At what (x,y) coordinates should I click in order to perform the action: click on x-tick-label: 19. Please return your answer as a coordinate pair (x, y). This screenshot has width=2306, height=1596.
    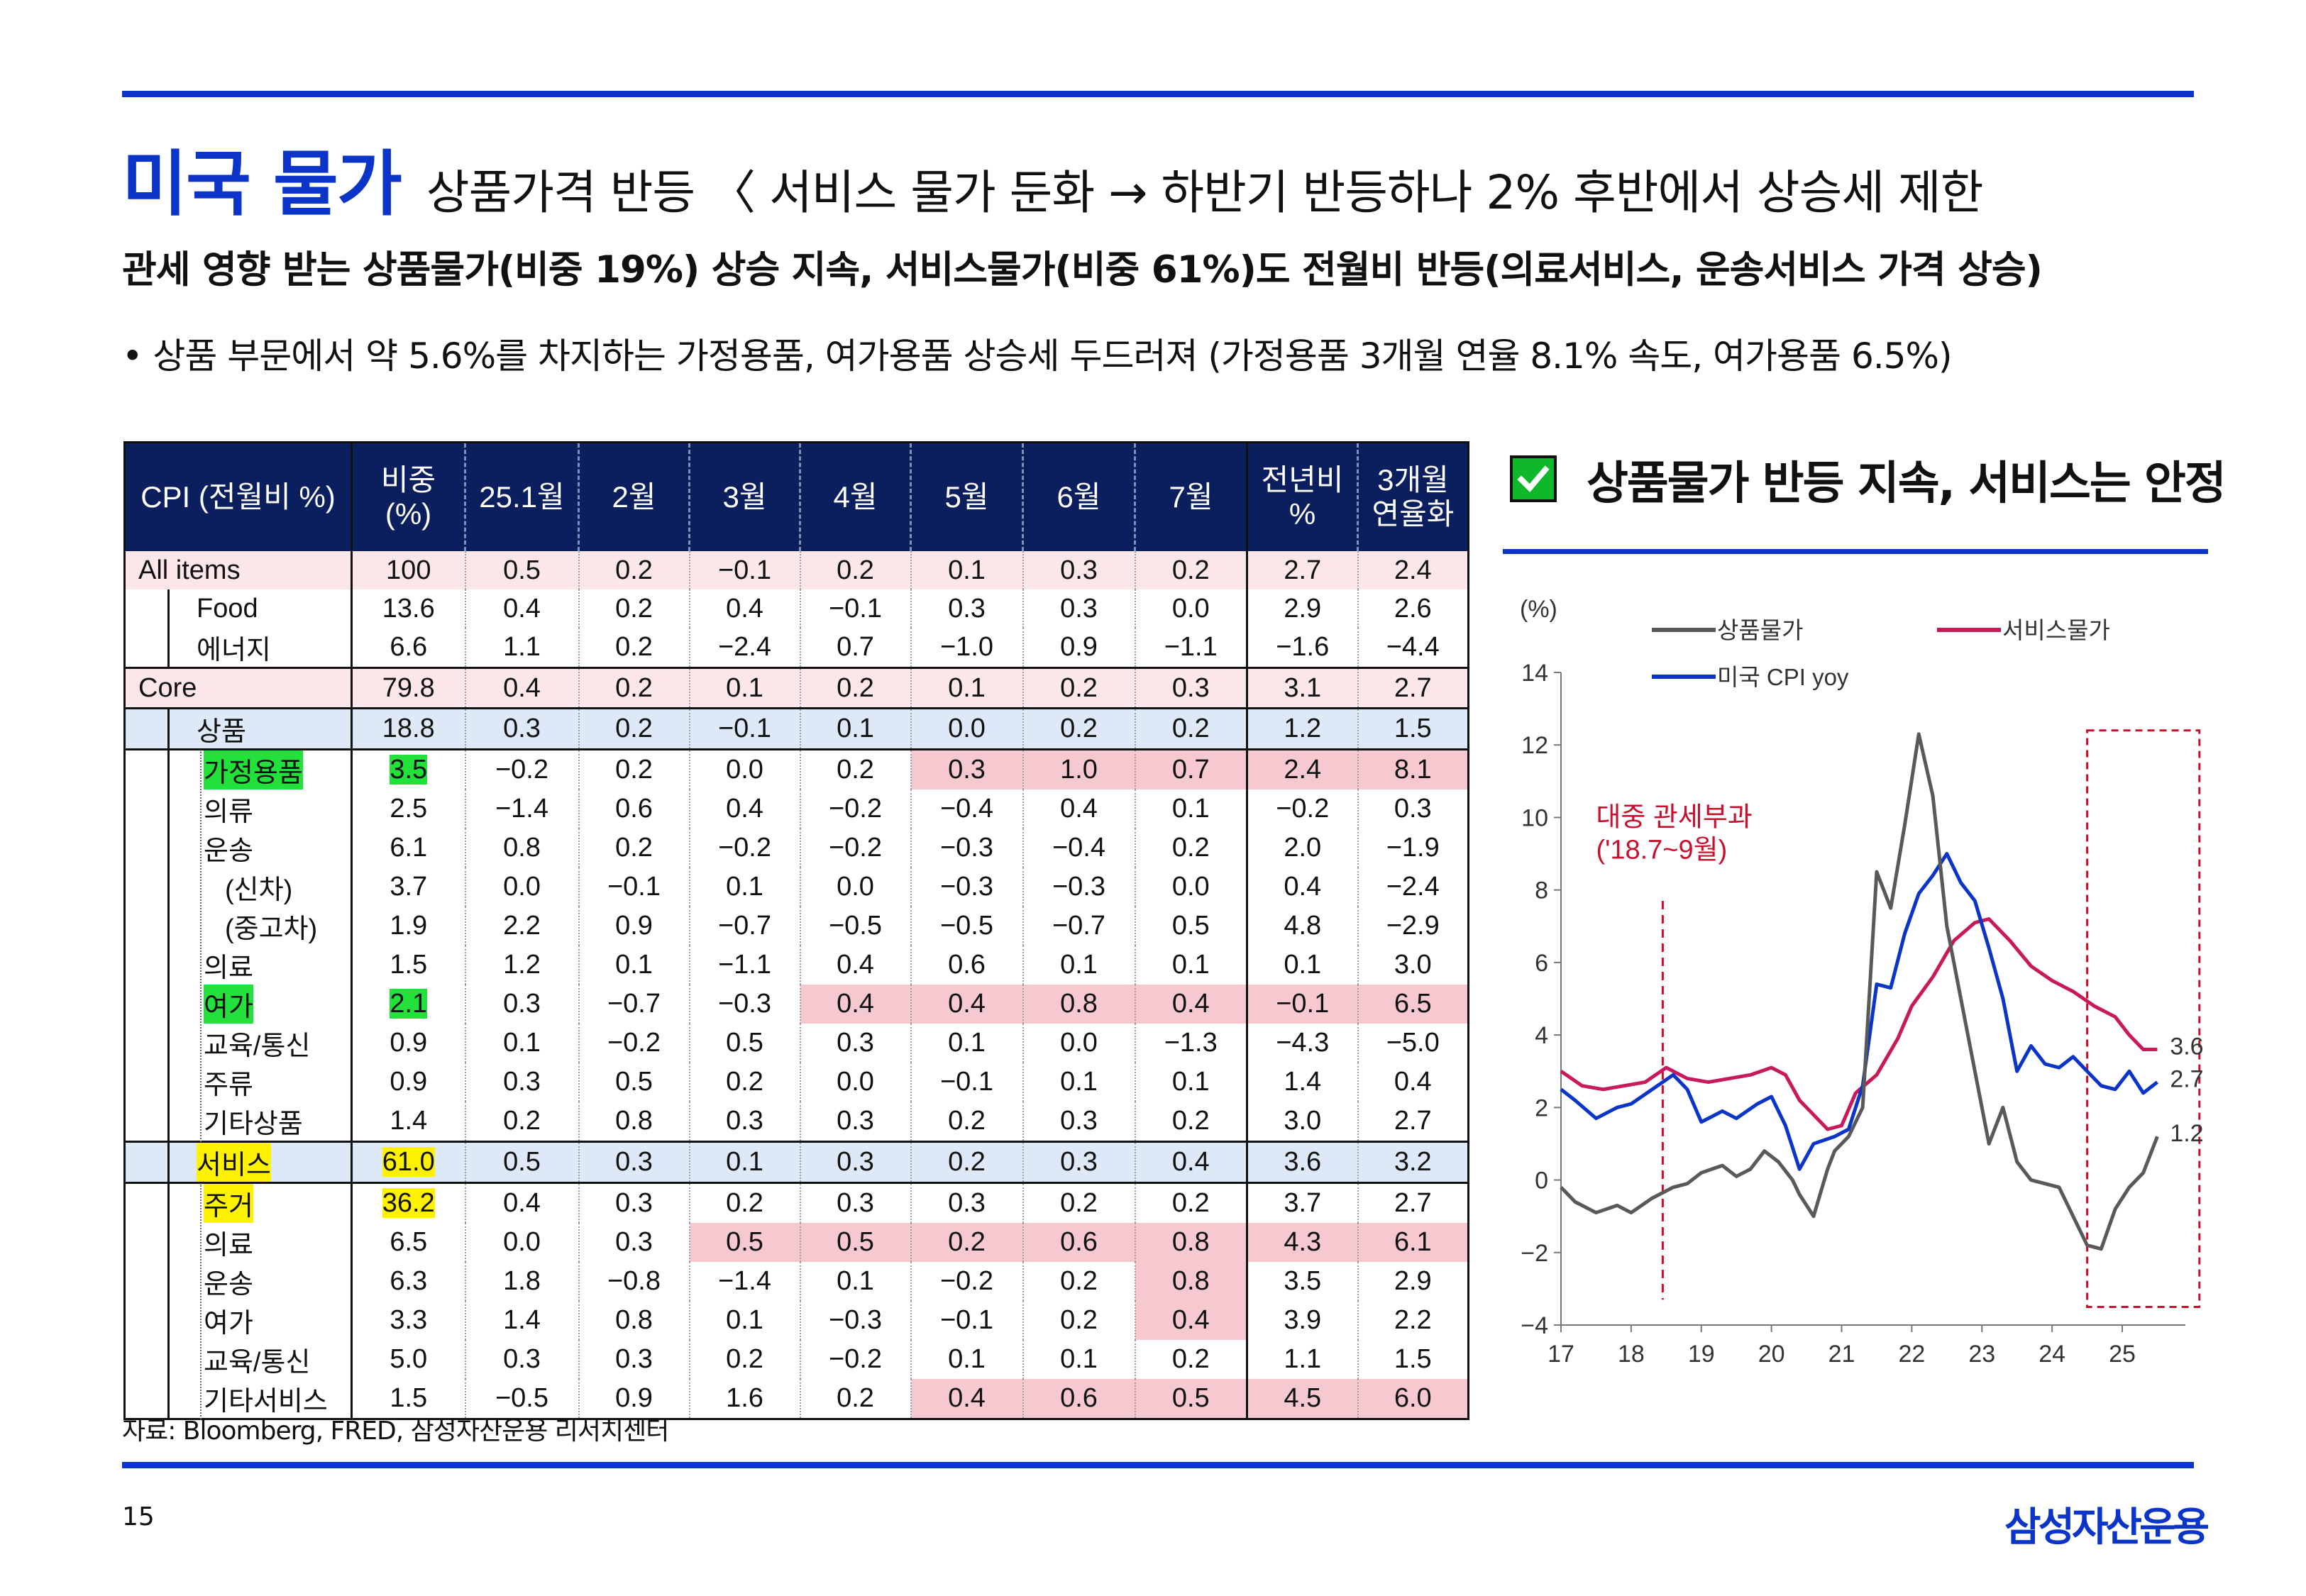
    Looking at the image, I should click on (1701, 1355).